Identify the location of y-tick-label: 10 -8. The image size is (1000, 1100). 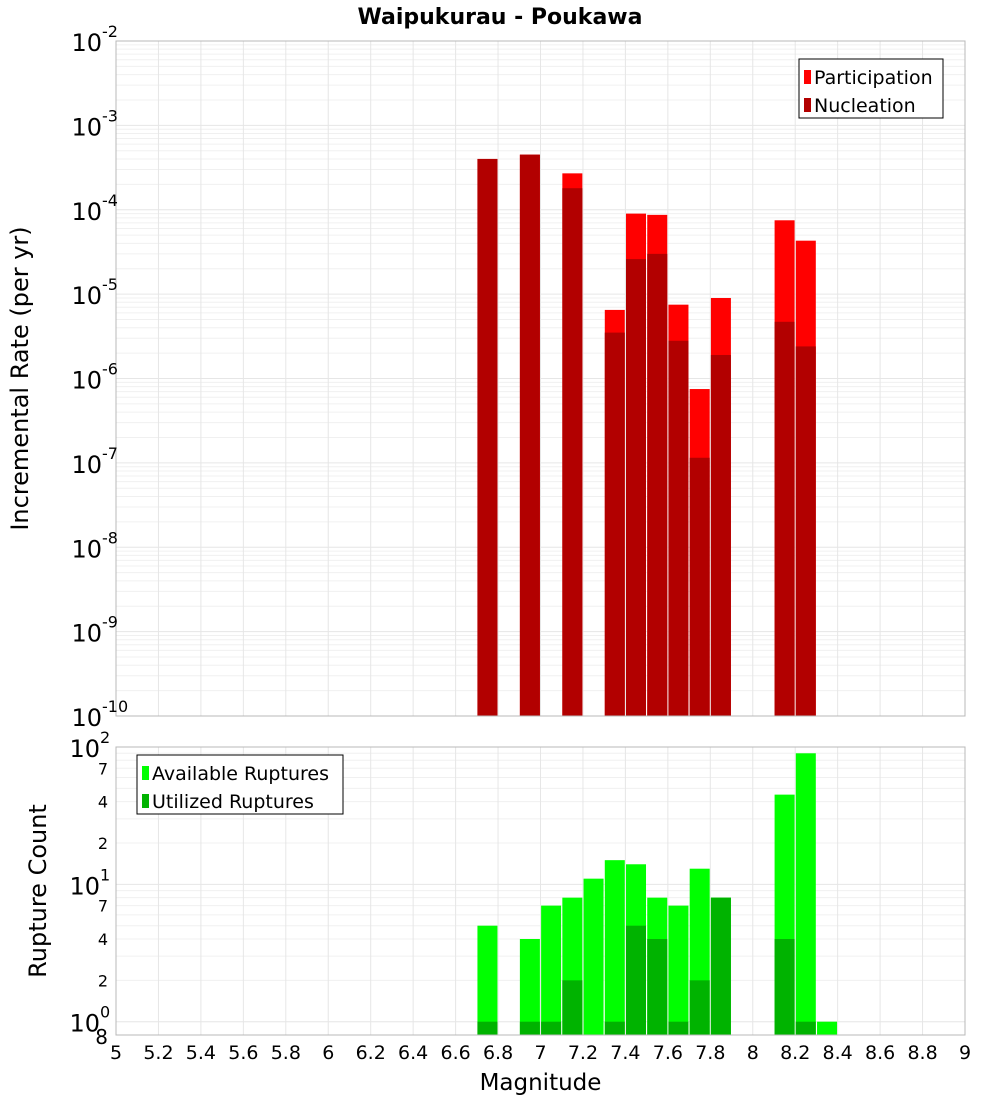
(94, 545).